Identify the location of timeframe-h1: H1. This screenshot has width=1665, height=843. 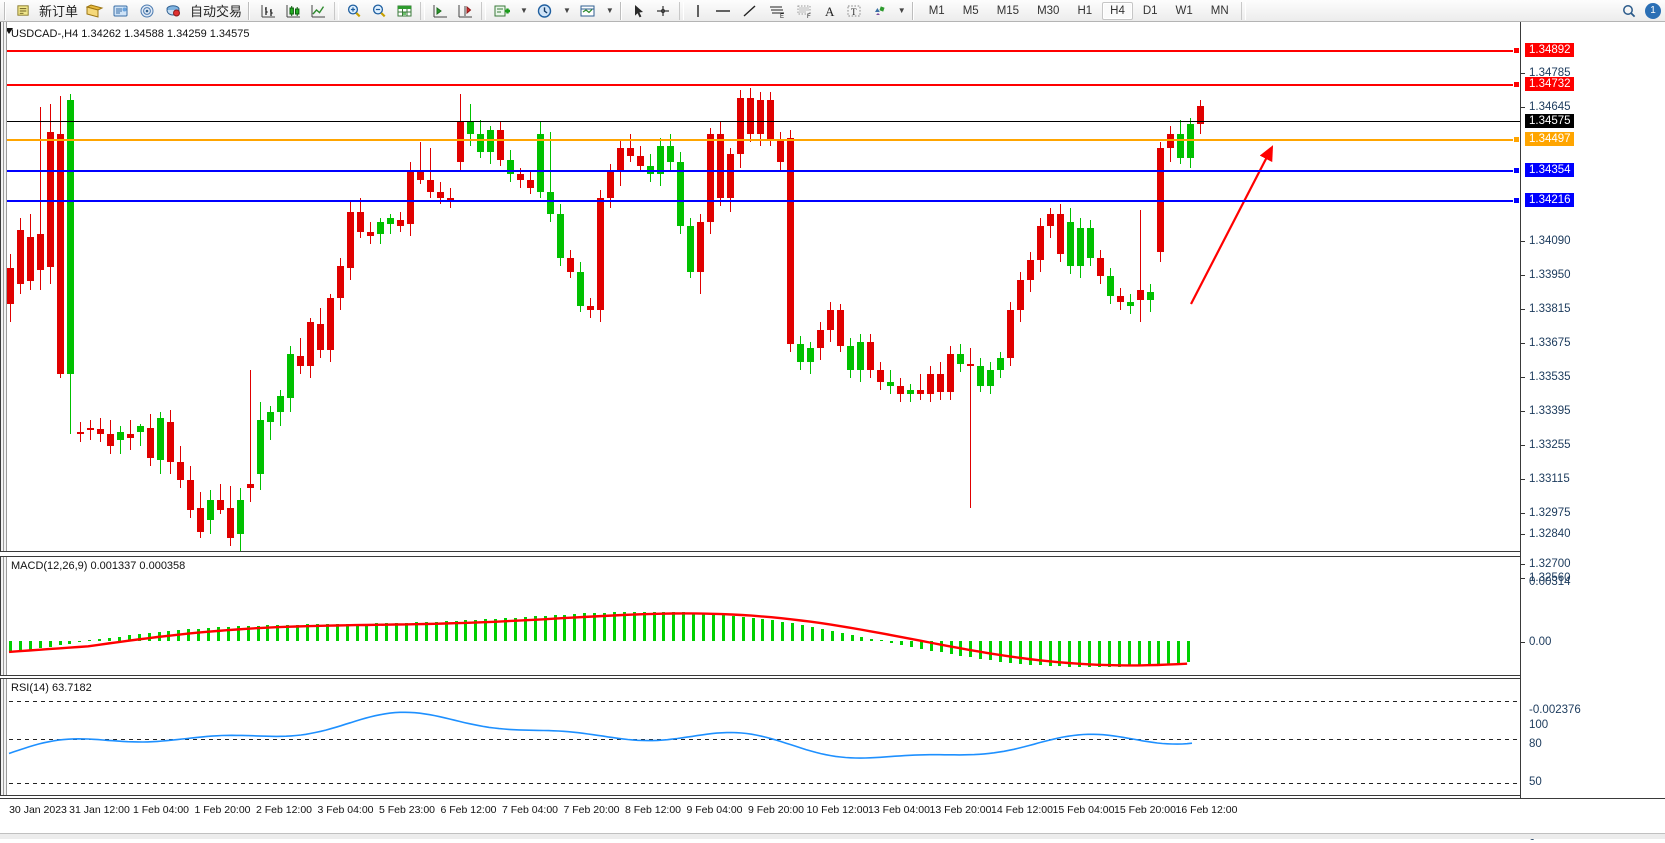
(1084, 11).